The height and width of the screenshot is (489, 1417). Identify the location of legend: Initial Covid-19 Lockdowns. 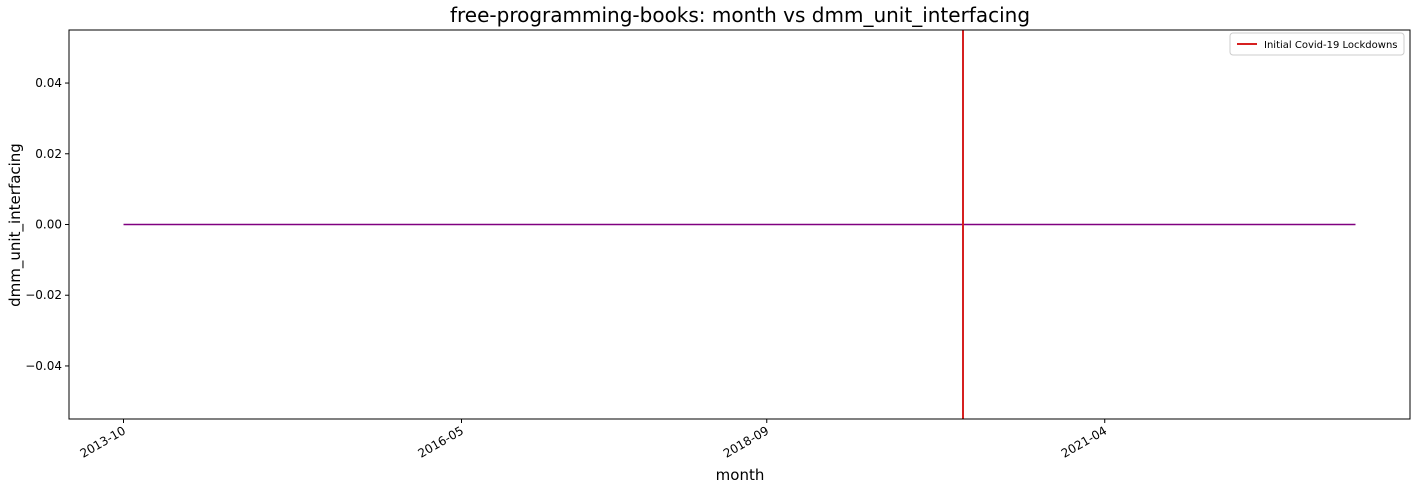
(1317, 44).